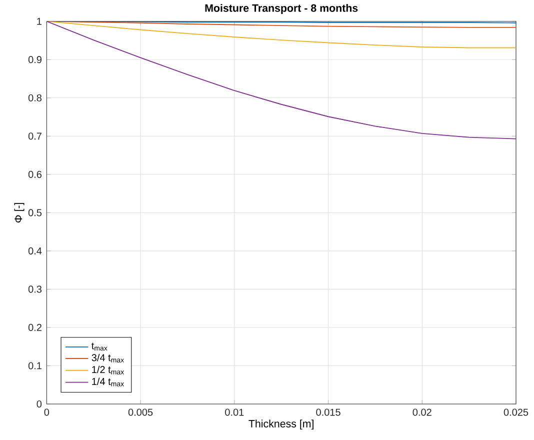 The height and width of the screenshot is (440, 534). Describe the element at coordinates (328, 412) in the screenshot. I see `x-tick-label: 0.015` at that location.